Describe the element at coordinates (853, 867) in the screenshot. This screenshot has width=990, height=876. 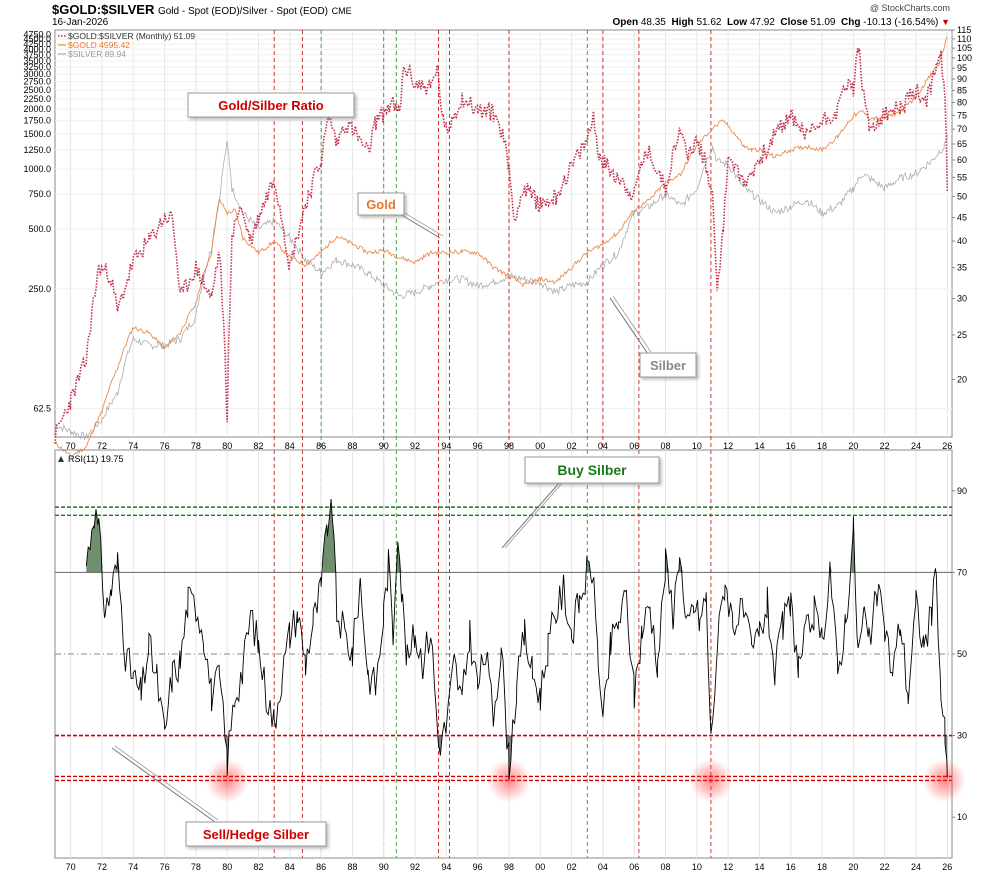
I see `x-tick-label: 20` at that location.